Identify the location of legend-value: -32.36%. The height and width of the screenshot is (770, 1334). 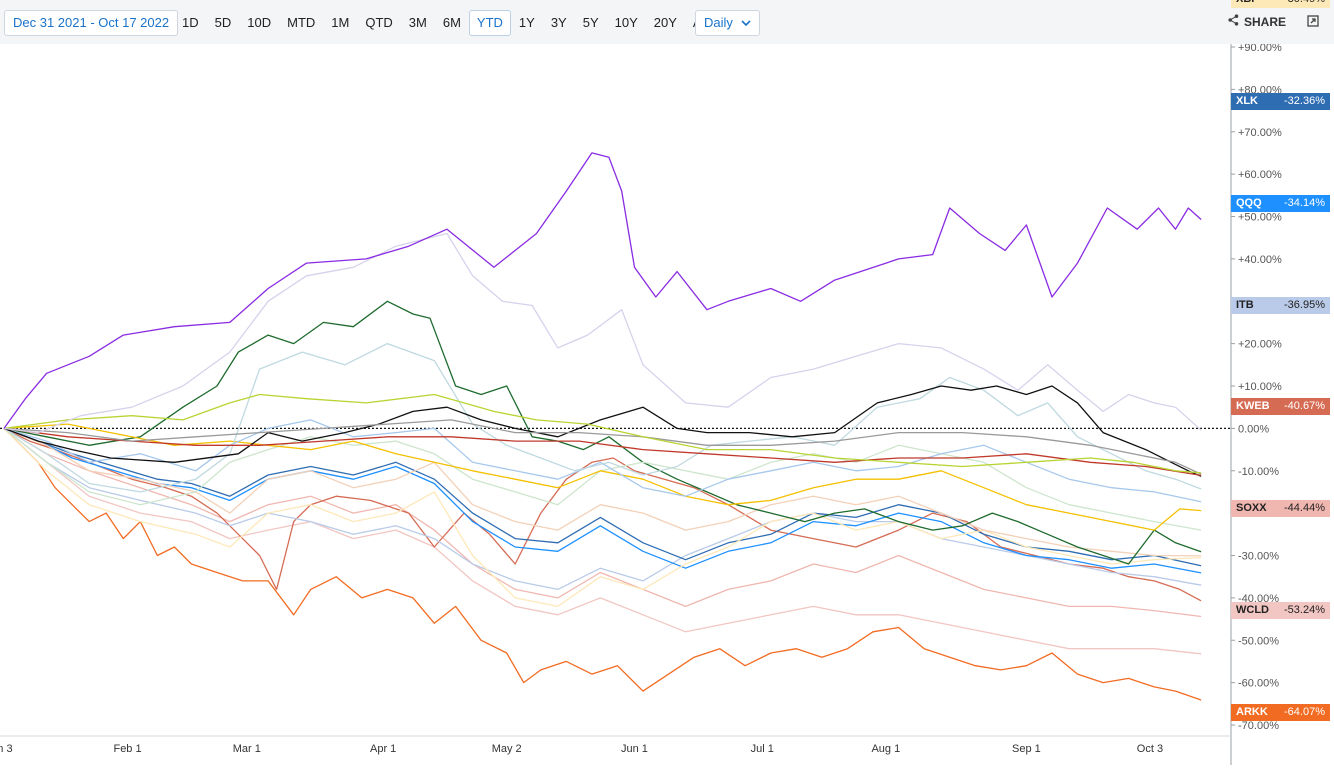
(1304, 100).